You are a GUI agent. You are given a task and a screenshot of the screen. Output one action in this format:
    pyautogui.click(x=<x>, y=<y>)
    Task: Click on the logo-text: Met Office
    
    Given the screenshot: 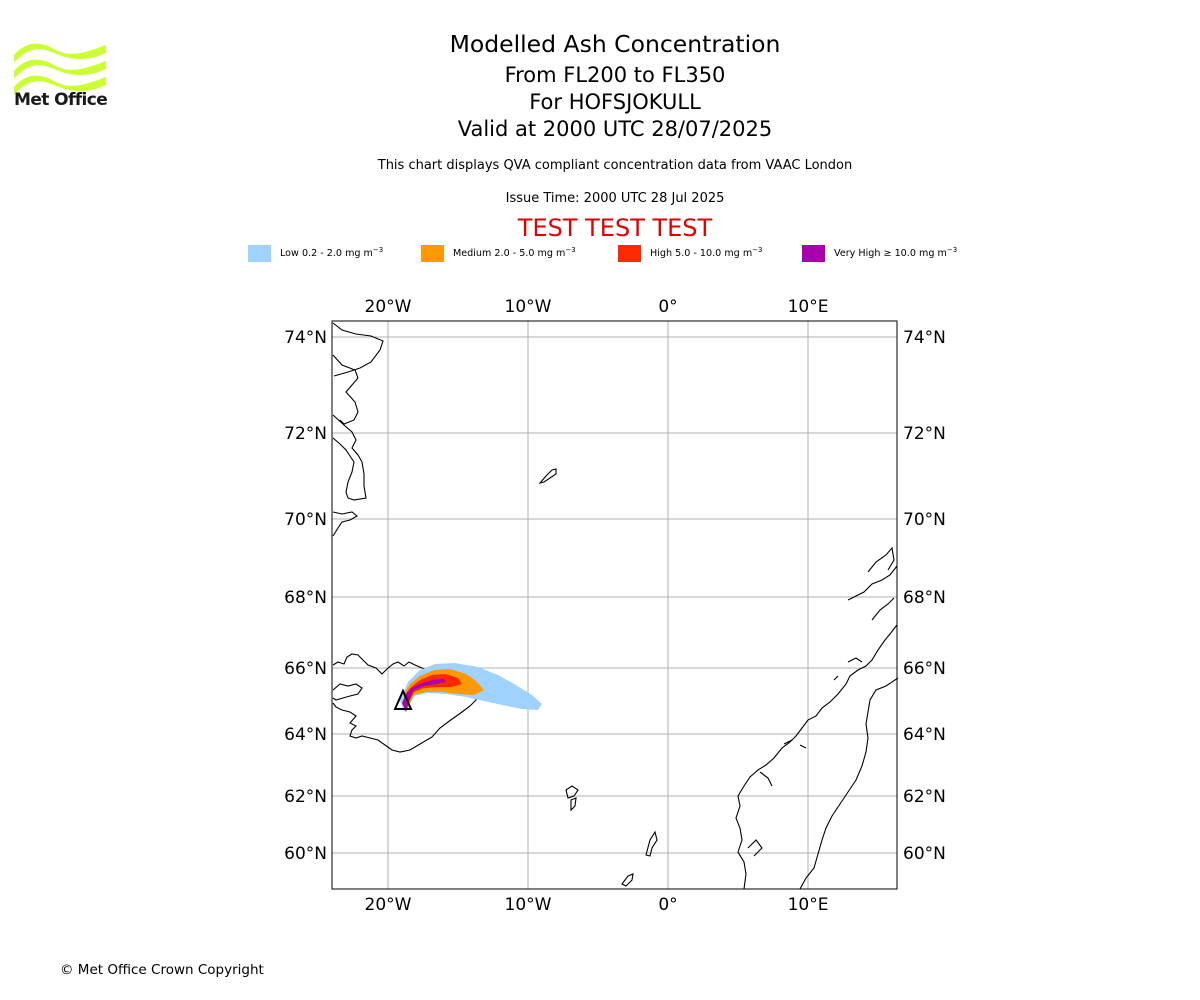 What is the action you would take?
    pyautogui.click(x=61, y=100)
    